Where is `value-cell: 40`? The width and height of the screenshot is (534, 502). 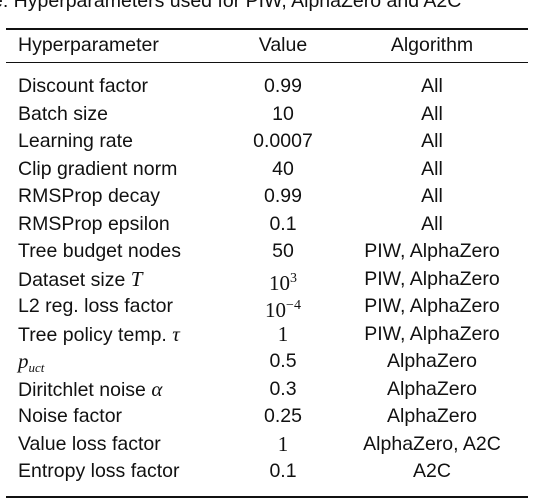 value-cell: 40 is located at coordinates (283, 169).